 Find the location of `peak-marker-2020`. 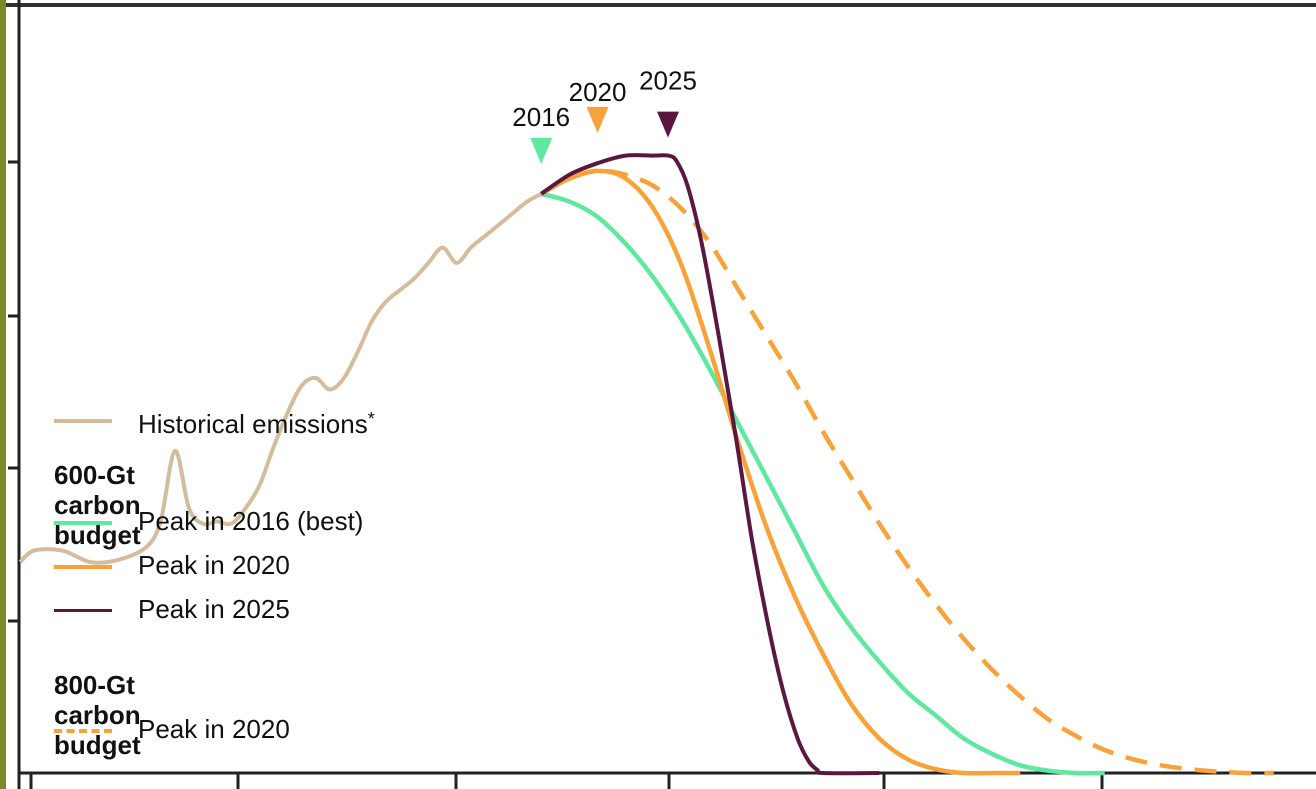

peak-marker-2020 is located at coordinates (597, 119).